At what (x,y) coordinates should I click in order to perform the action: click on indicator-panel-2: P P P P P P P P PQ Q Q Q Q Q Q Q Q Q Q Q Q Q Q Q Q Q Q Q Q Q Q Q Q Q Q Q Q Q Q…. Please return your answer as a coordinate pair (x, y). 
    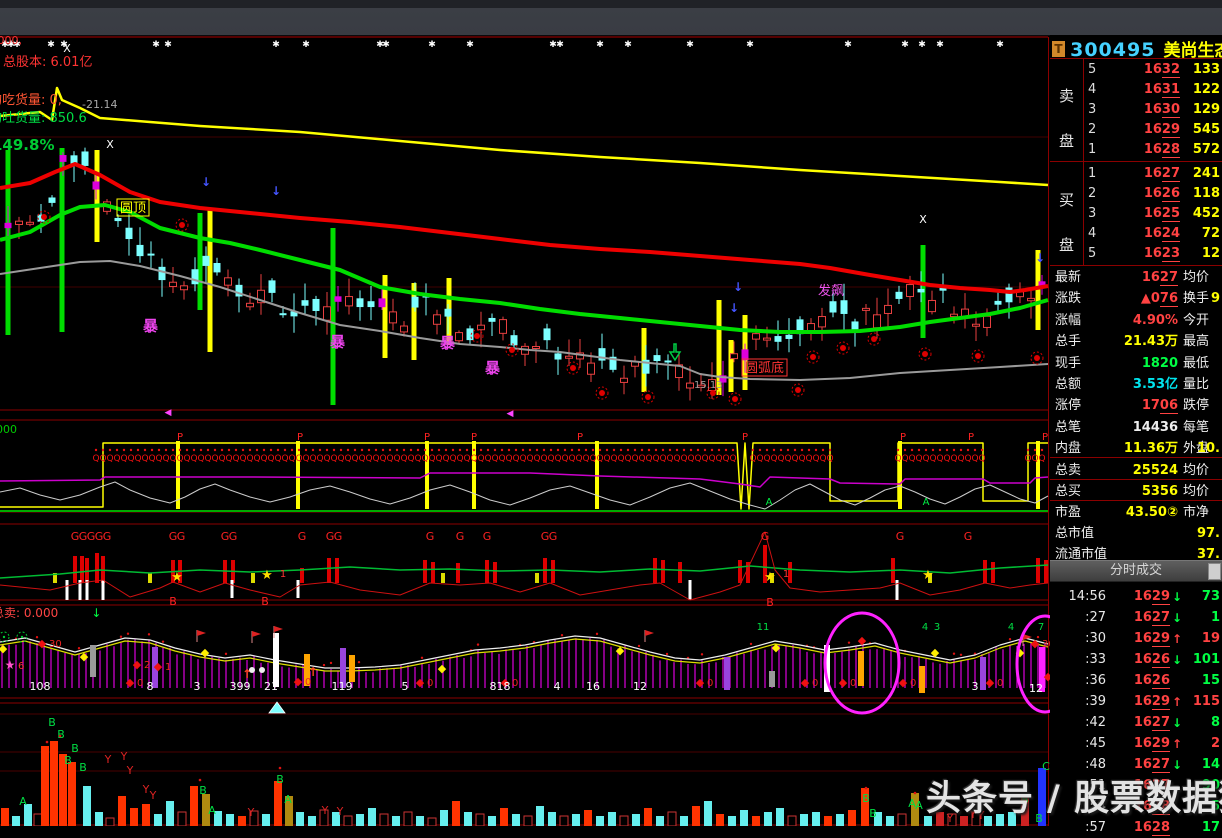
    Looking at the image, I should click on (524, 472).